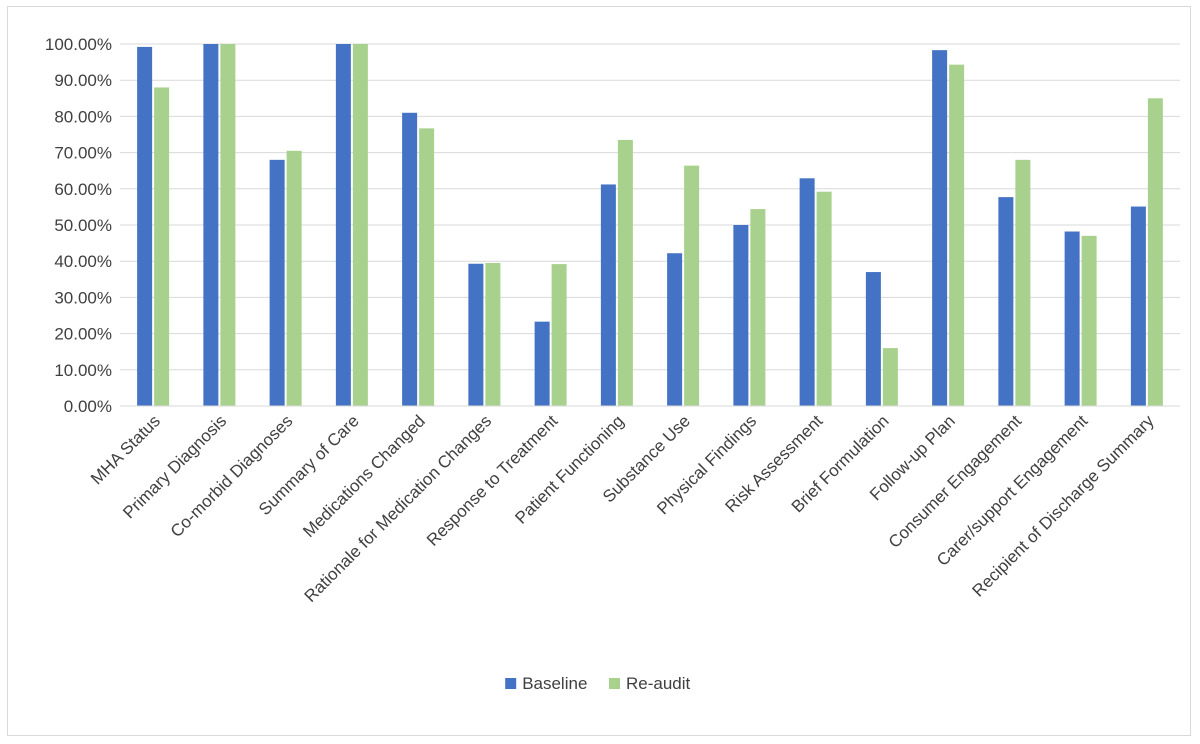 Image resolution: width=1200 pixels, height=744 pixels. Describe the element at coordinates (83, 297) in the screenshot. I see `y-tick-label: 30.00%` at that location.